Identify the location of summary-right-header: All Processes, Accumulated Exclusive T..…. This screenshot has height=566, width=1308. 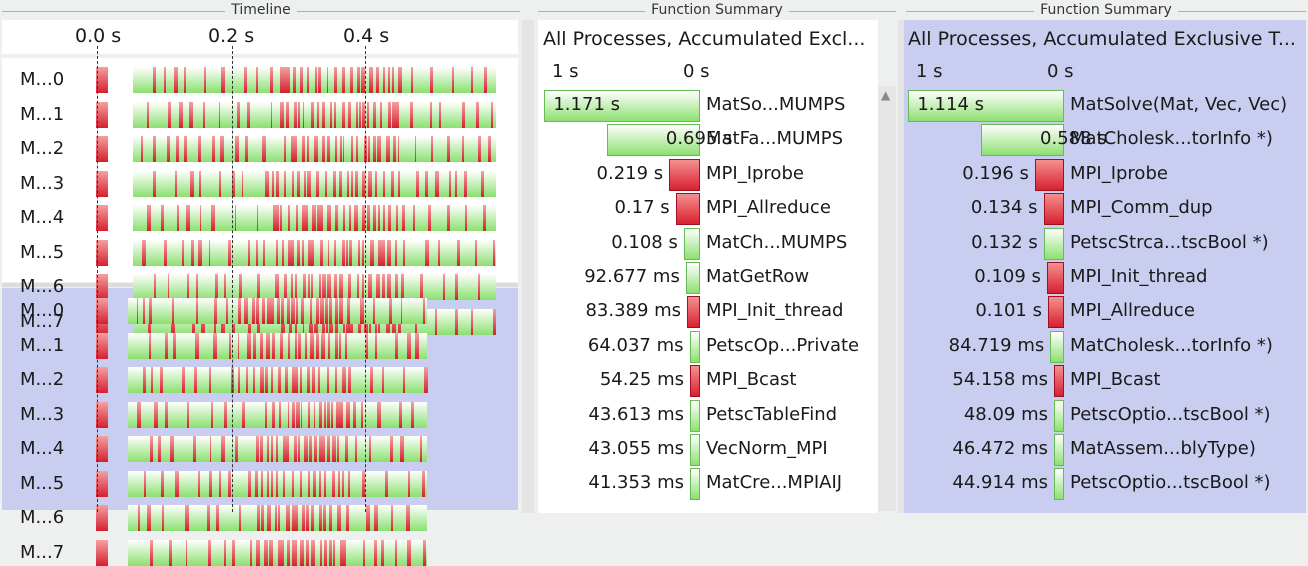
(1102, 39).